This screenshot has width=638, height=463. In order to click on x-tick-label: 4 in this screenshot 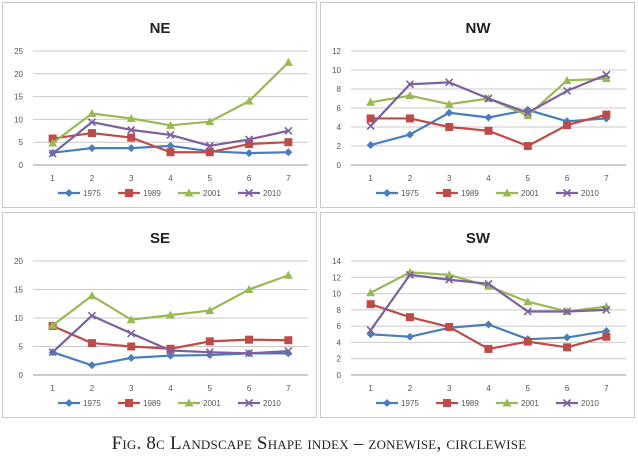, I will do `click(170, 388)`.